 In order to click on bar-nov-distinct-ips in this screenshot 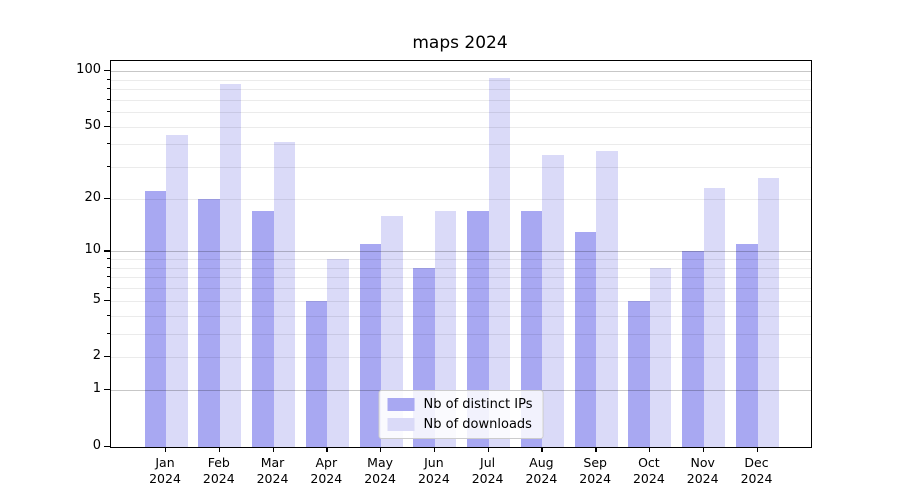, I will do `click(693, 349)`.